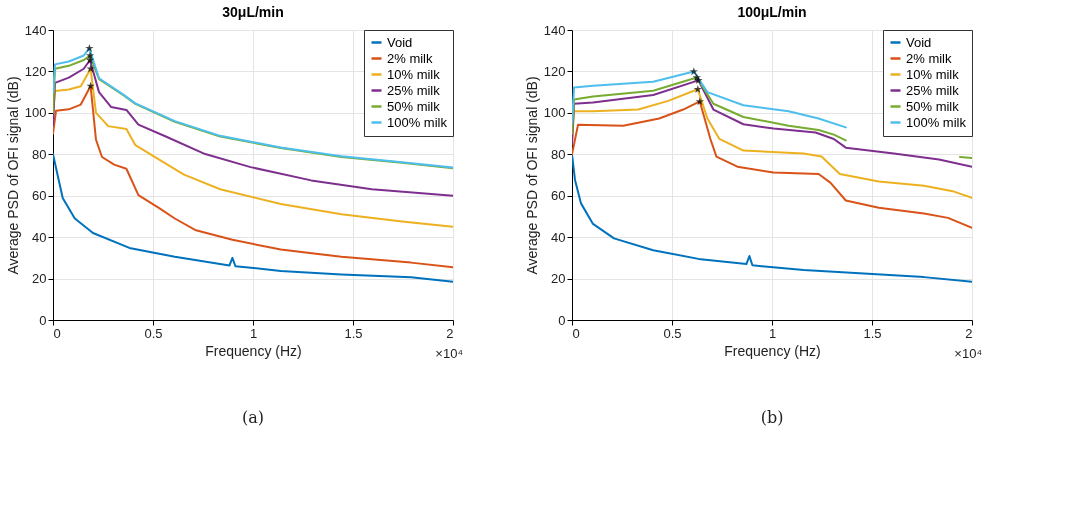  I want to click on chart-title: 100μL/min, so click(772, 12).